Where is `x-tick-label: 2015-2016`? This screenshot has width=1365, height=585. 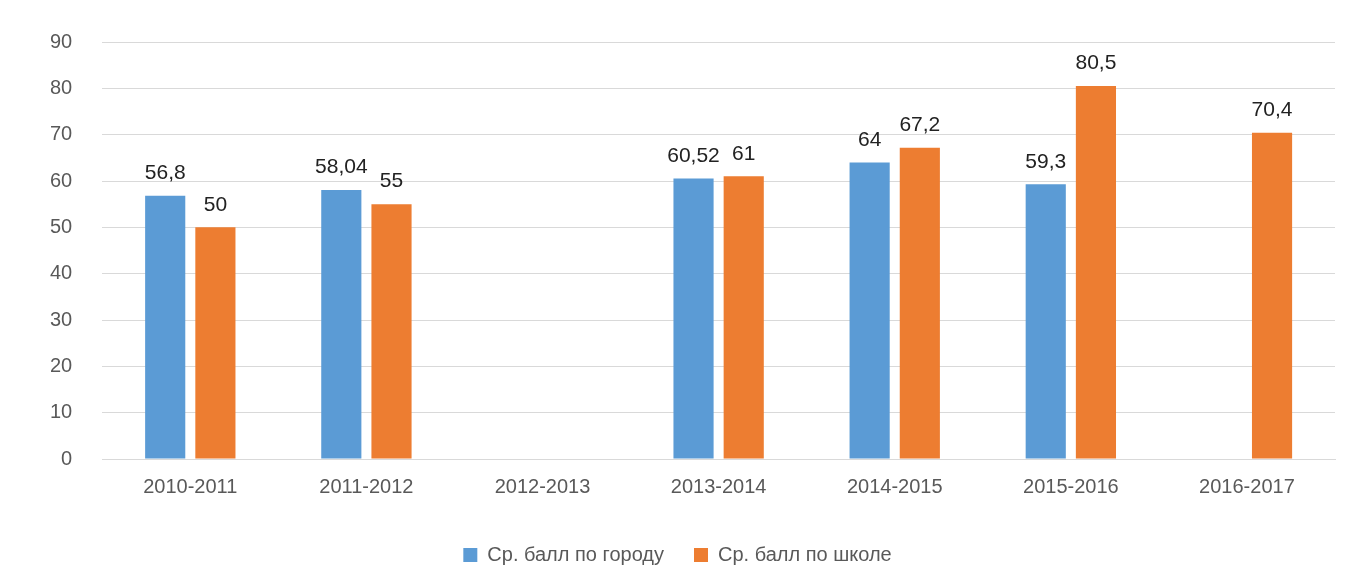 x-tick-label: 2015-2016 is located at coordinates (1071, 485).